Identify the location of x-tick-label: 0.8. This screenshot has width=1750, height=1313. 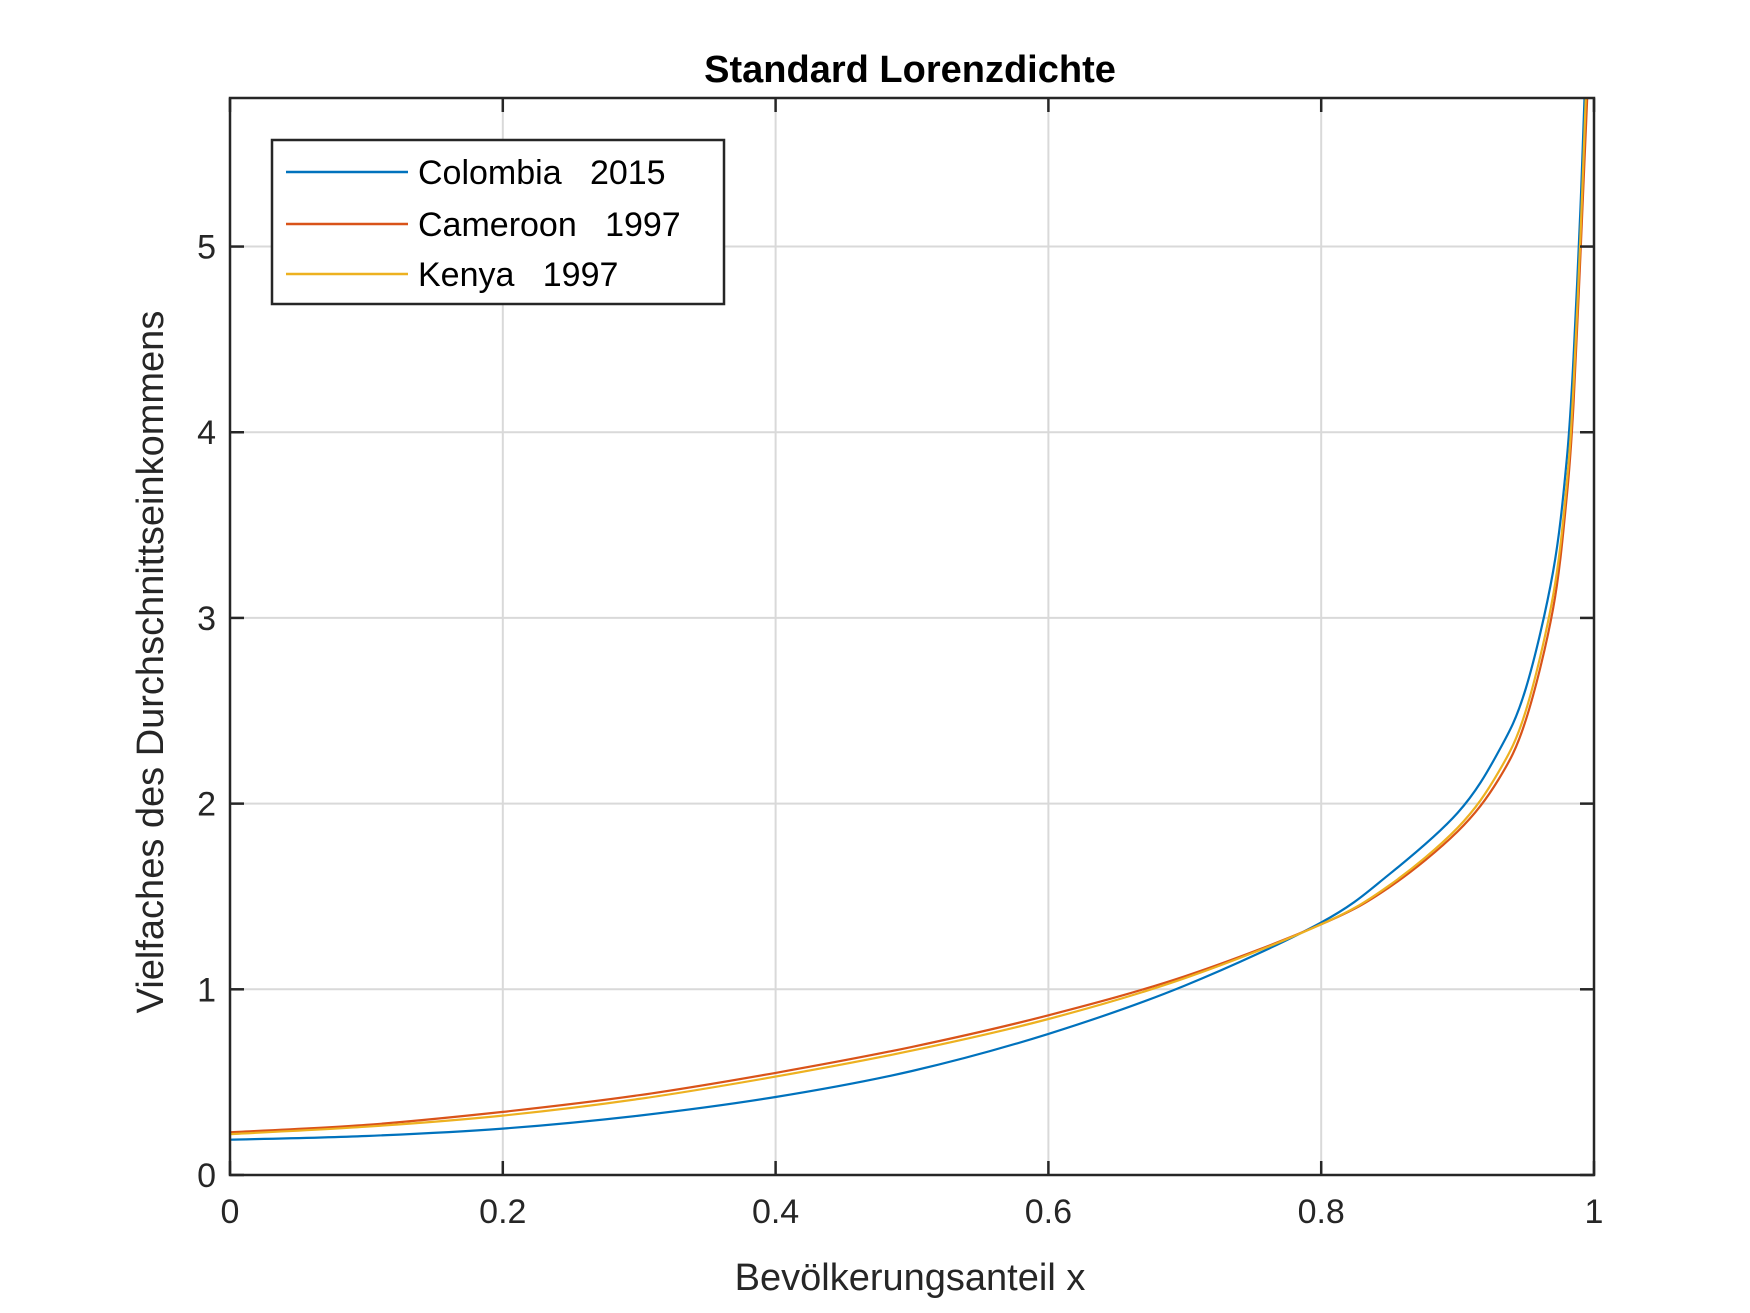
(1321, 1212).